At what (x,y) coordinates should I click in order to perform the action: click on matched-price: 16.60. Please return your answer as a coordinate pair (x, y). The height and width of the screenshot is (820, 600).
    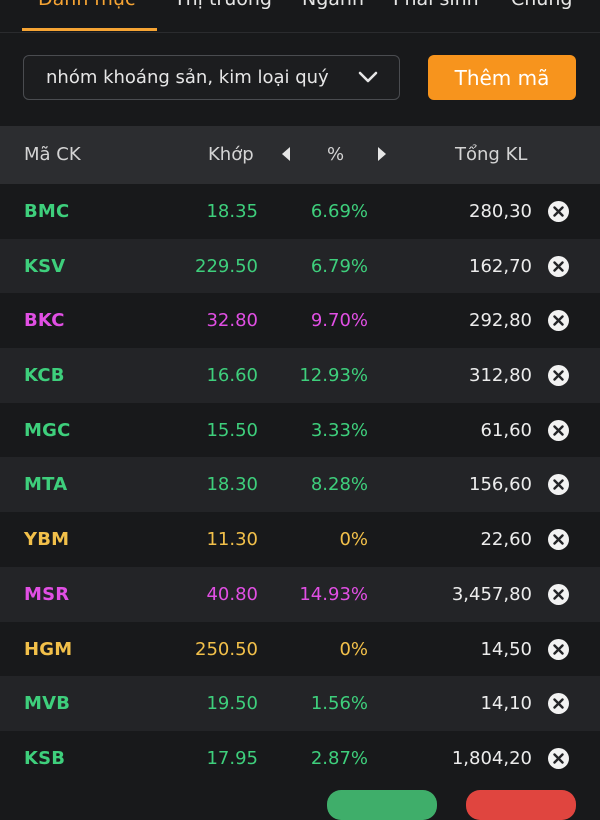
    Looking at the image, I should click on (232, 376).